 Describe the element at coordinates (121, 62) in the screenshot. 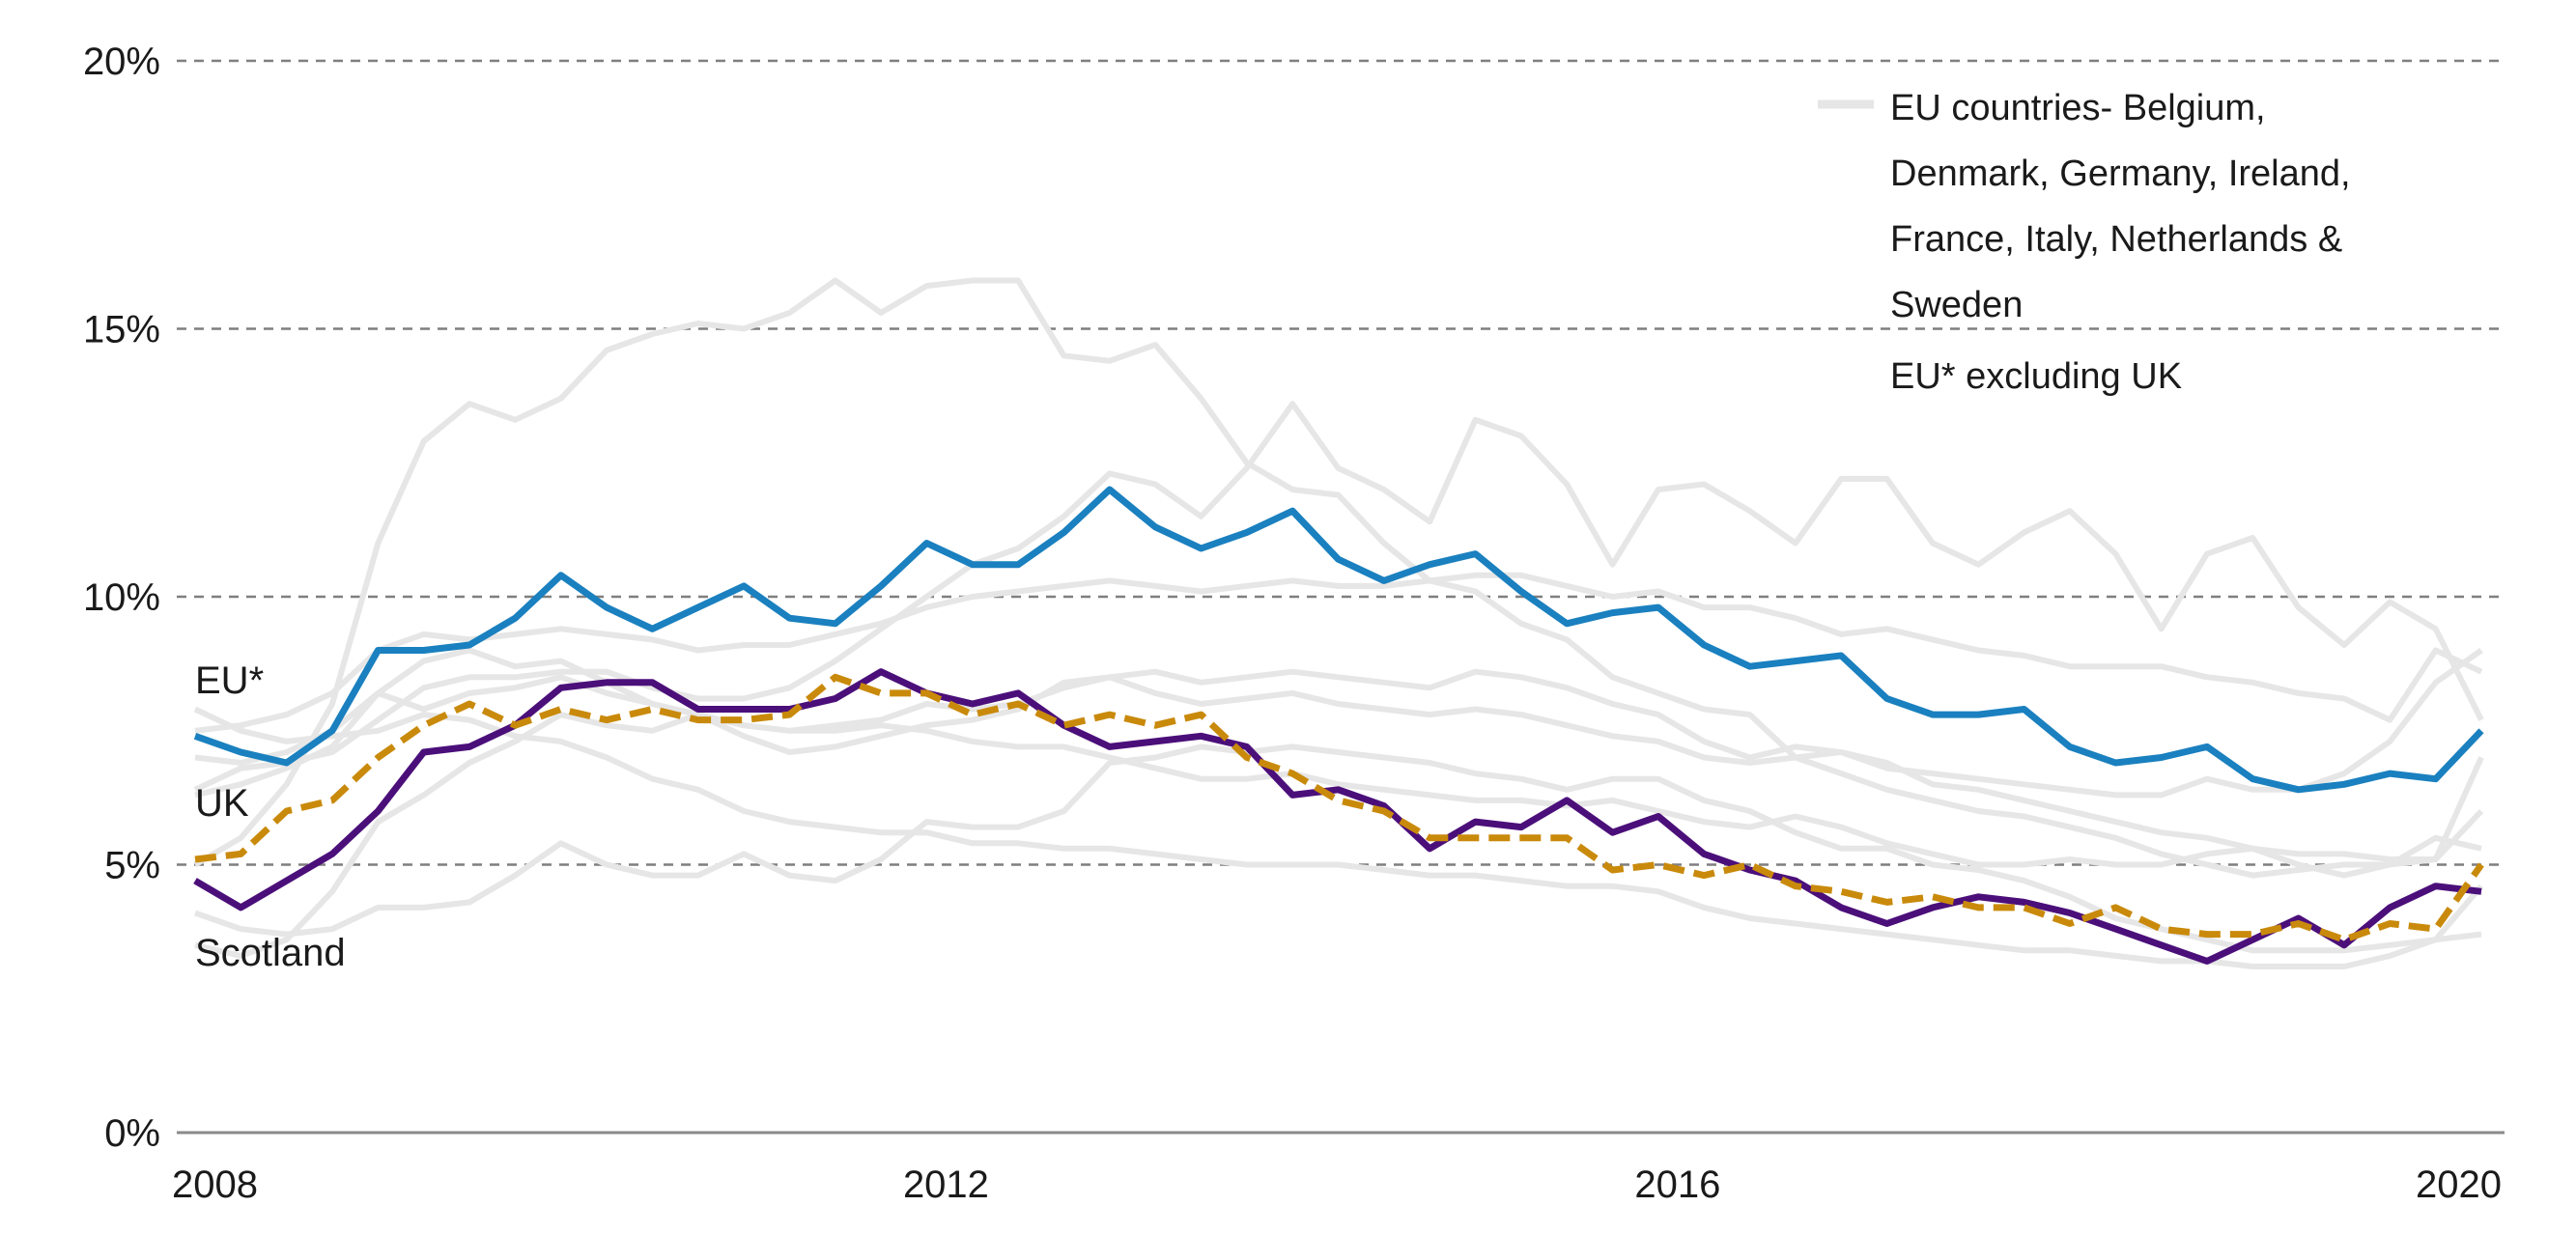

I see `y-tick-label: 20%` at that location.